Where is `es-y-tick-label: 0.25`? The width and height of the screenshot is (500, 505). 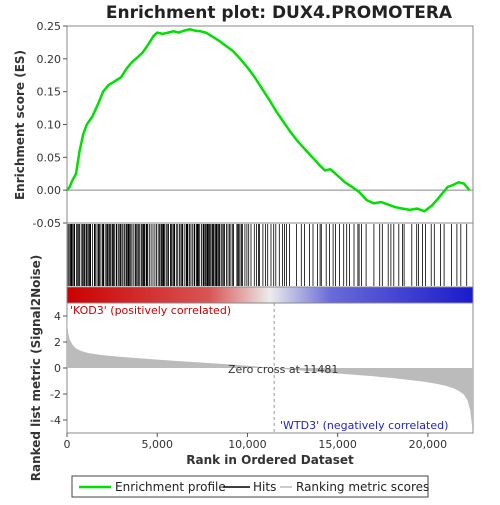 es-y-tick-label: 0.25 is located at coordinates (49, 26).